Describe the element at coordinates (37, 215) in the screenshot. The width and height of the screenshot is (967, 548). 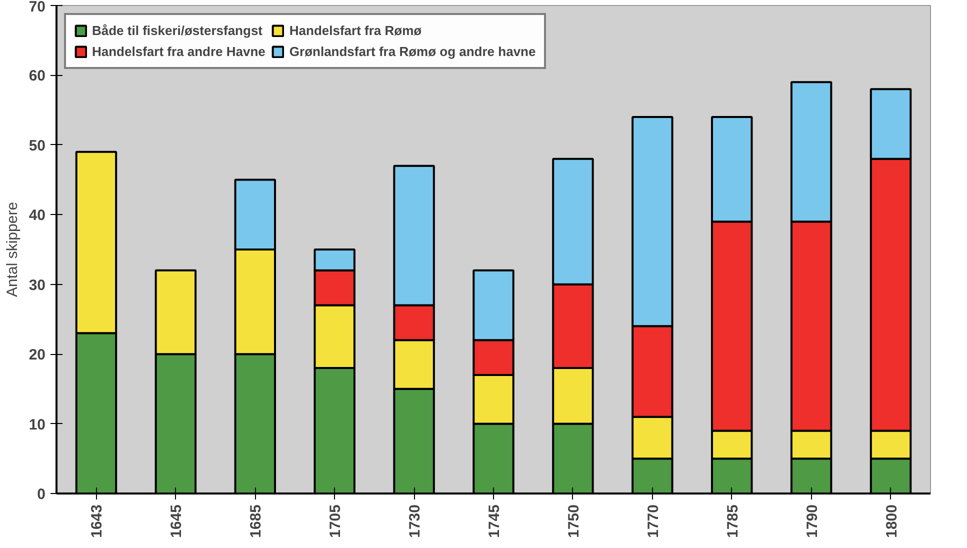
I see `y-tick-label: 40` at that location.